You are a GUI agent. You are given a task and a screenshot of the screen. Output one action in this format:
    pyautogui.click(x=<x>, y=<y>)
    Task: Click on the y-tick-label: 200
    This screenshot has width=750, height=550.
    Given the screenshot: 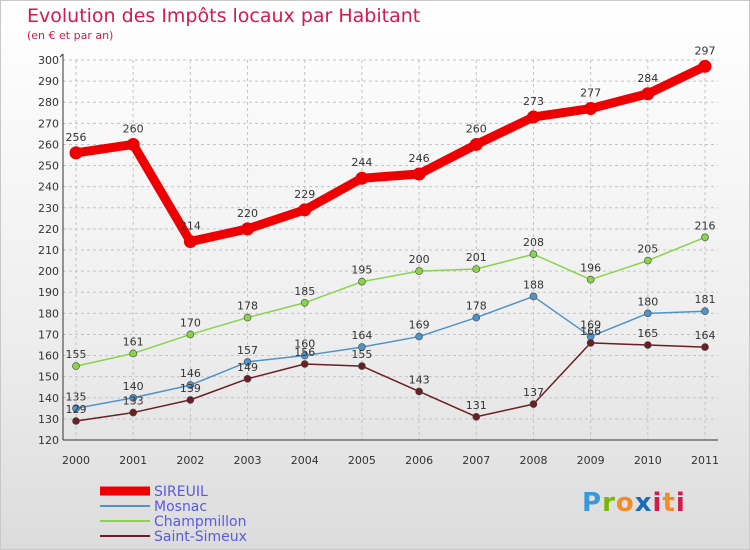 What is the action you would take?
    pyautogui.click(x=48, y=271)
    